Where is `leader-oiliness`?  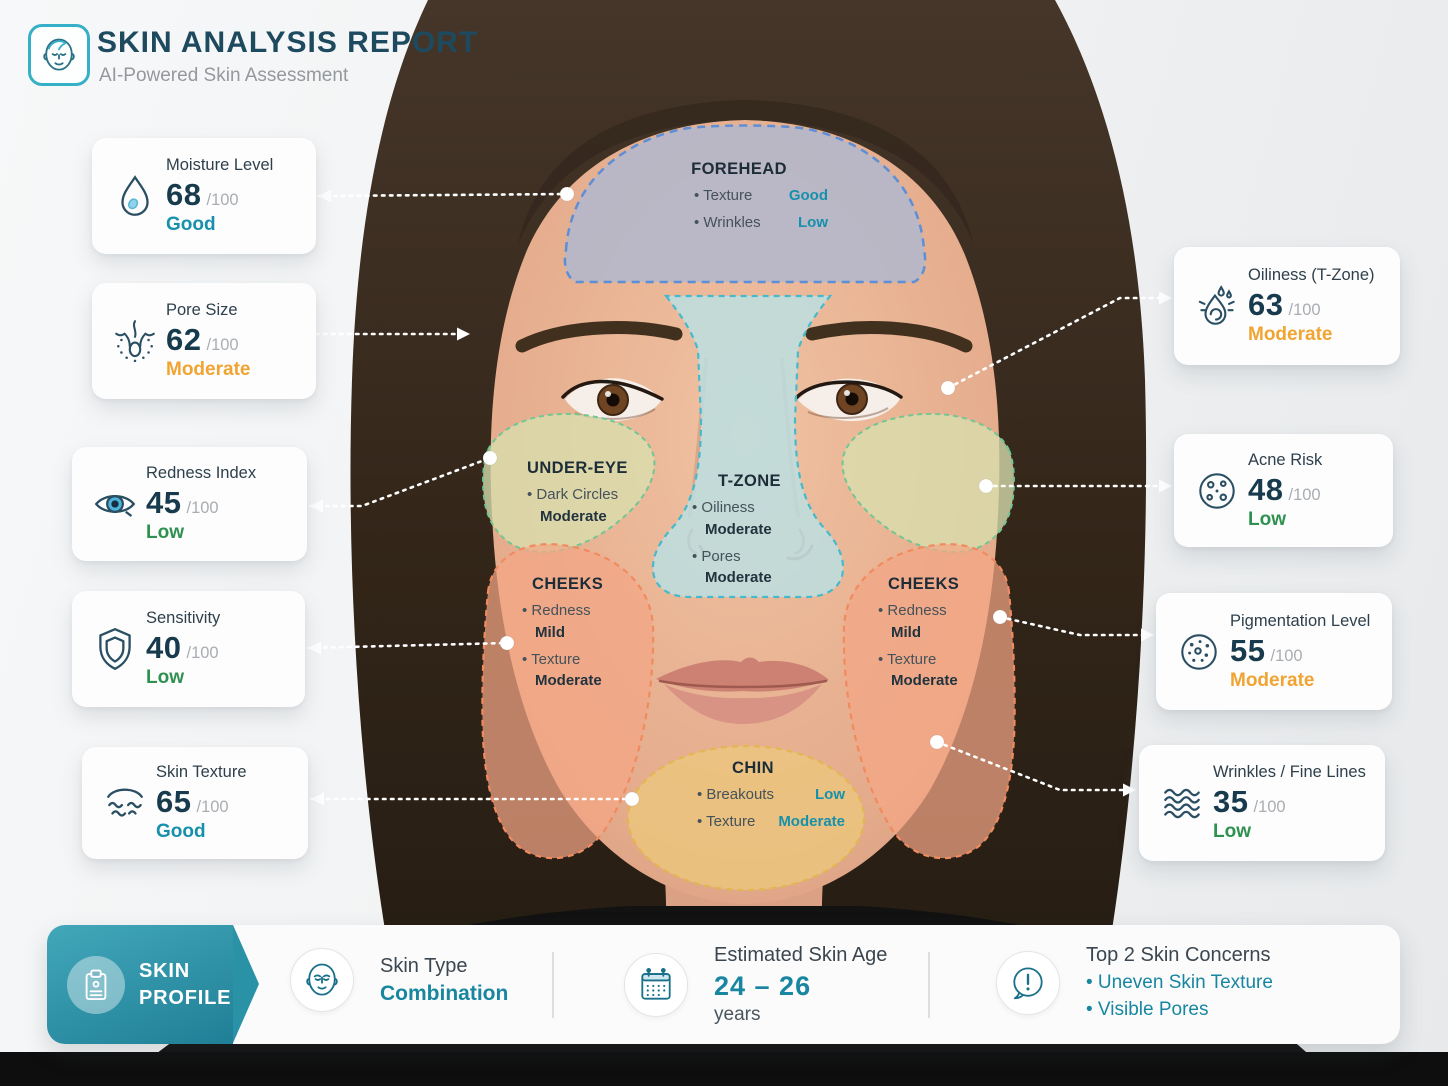
leader-oiliness is located at coordinates (1059, 343).